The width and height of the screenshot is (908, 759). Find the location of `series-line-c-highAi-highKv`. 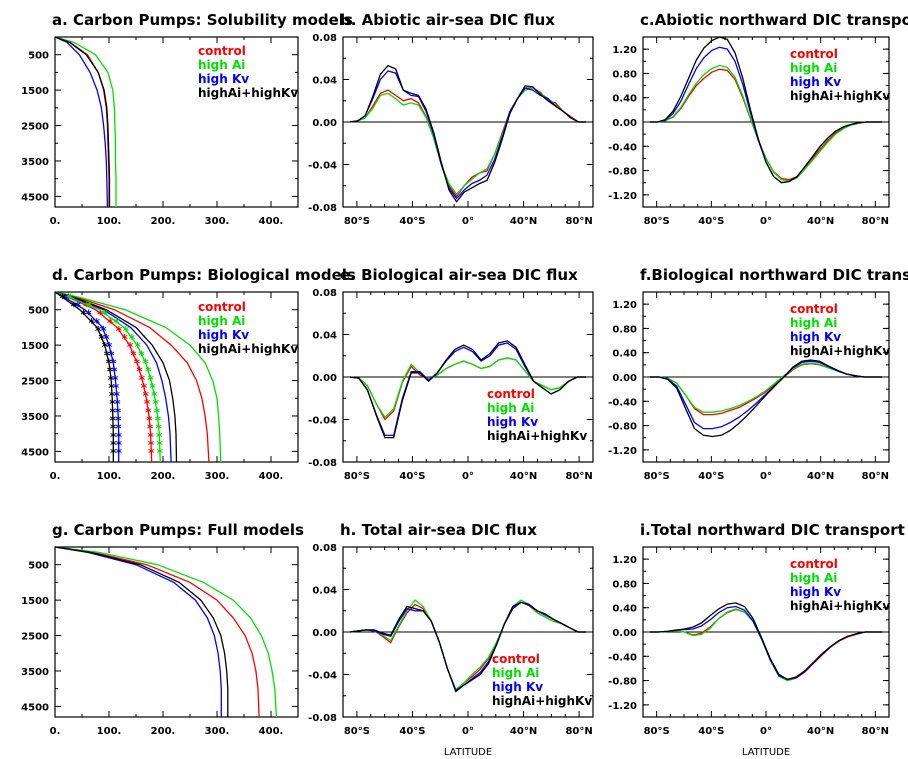

series-line-c-highAi-highKv is located at coordinates (766, 110).